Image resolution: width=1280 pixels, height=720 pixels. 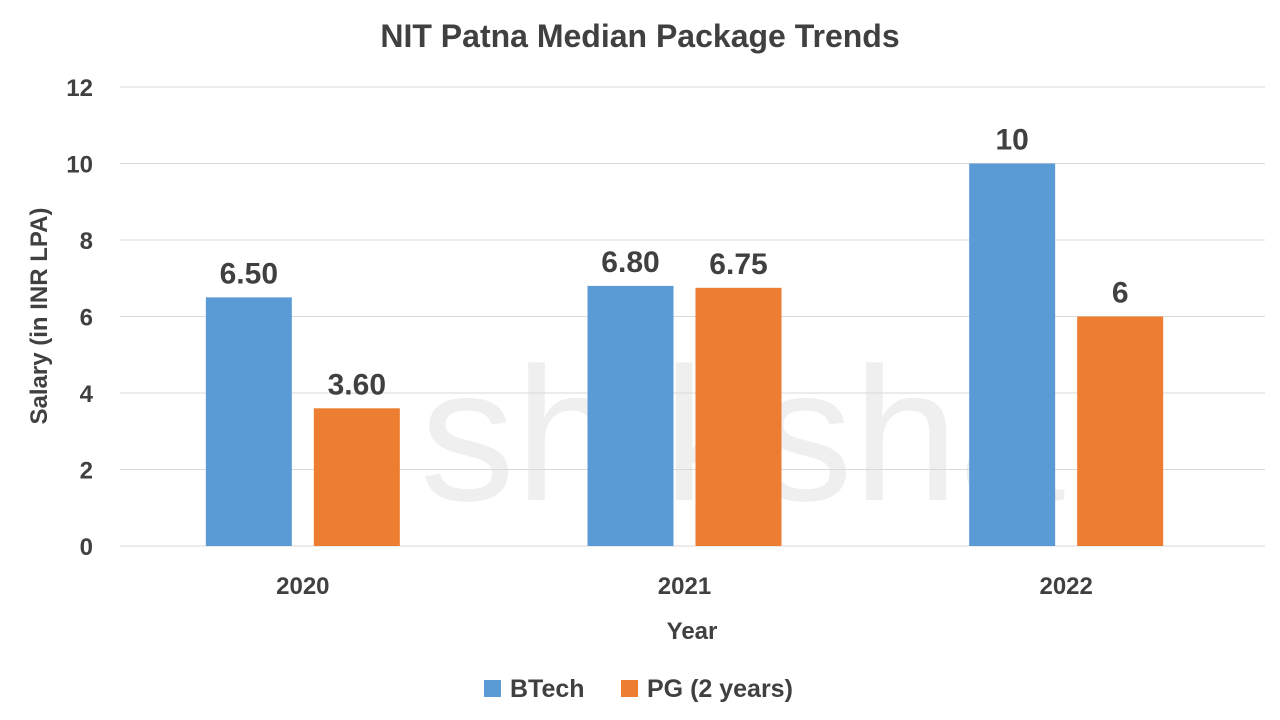 What do you see at coordinates (79, 165) in the screenshot?
I see `y-tick-label: 10` at bounding box center [79, 165].